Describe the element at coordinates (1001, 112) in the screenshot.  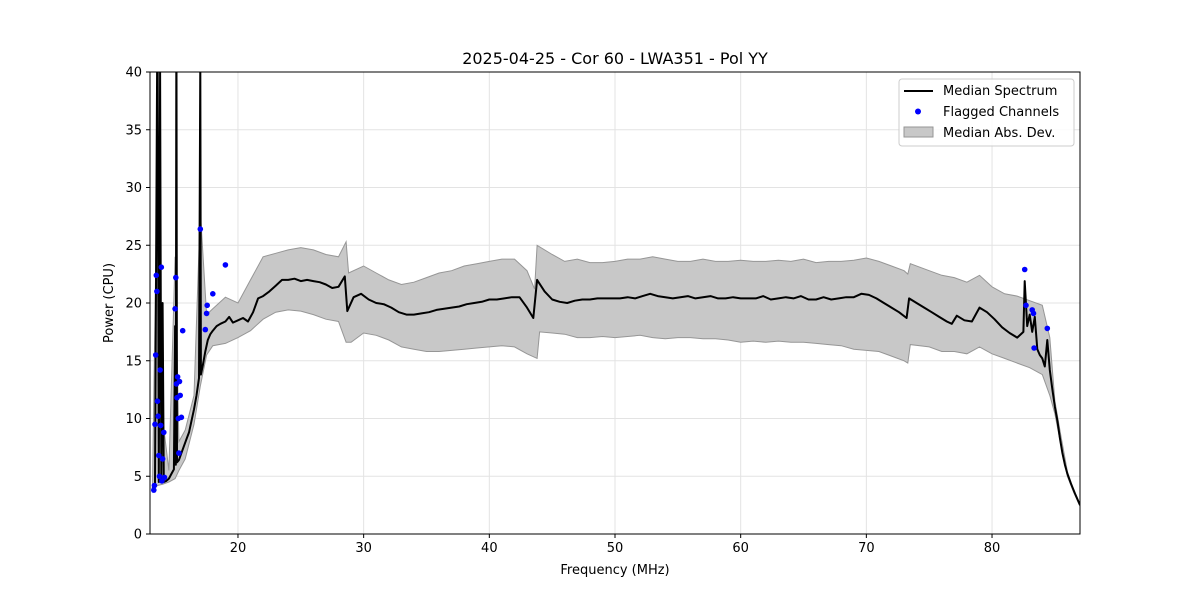
I see `legend-flagged-label: Flagged Channels` at that location.